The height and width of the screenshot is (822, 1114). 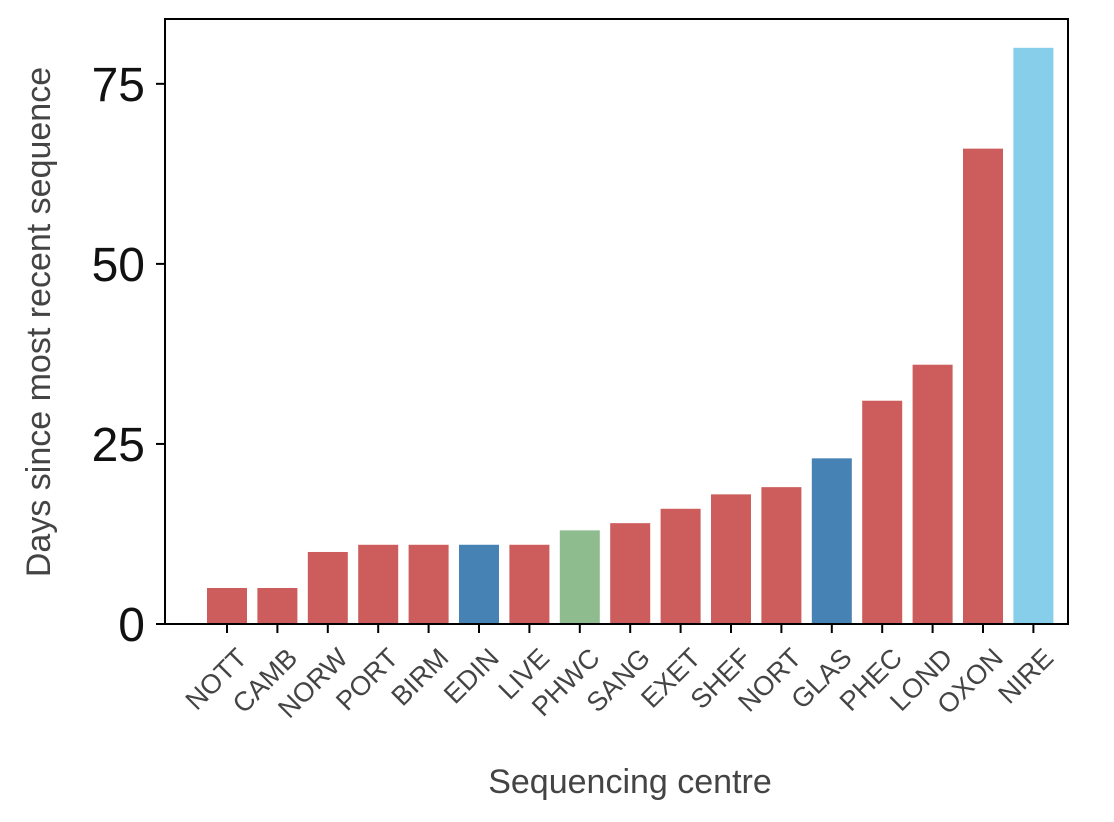 What do you see at coordinates (118, 85) in the screenshot?
I see `y-tick-label: 75` at bounding box center [118, 85].